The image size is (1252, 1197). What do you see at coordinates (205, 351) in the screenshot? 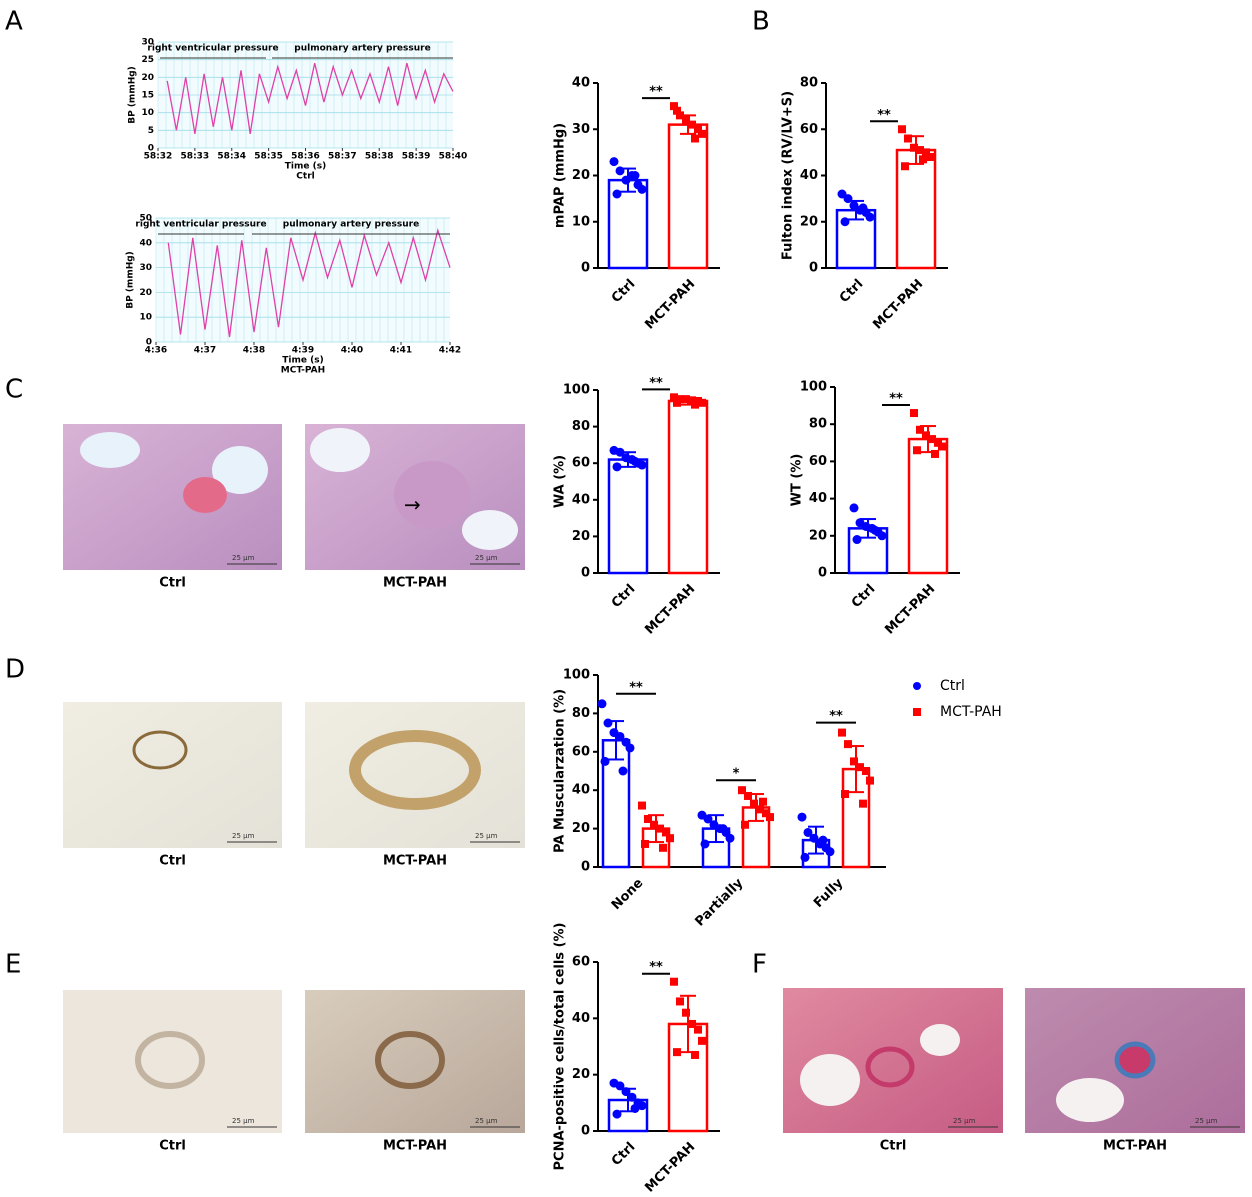
I see `x-tick-label: 4:37` at bounding box center [205, 351].